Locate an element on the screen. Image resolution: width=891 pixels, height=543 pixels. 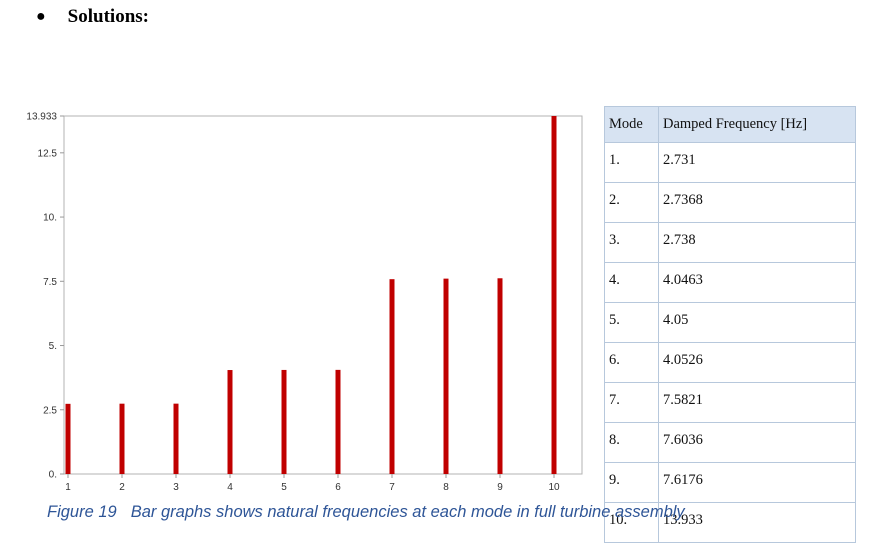
table-row: 3. 2.738 is located at coordinates (730, 242).